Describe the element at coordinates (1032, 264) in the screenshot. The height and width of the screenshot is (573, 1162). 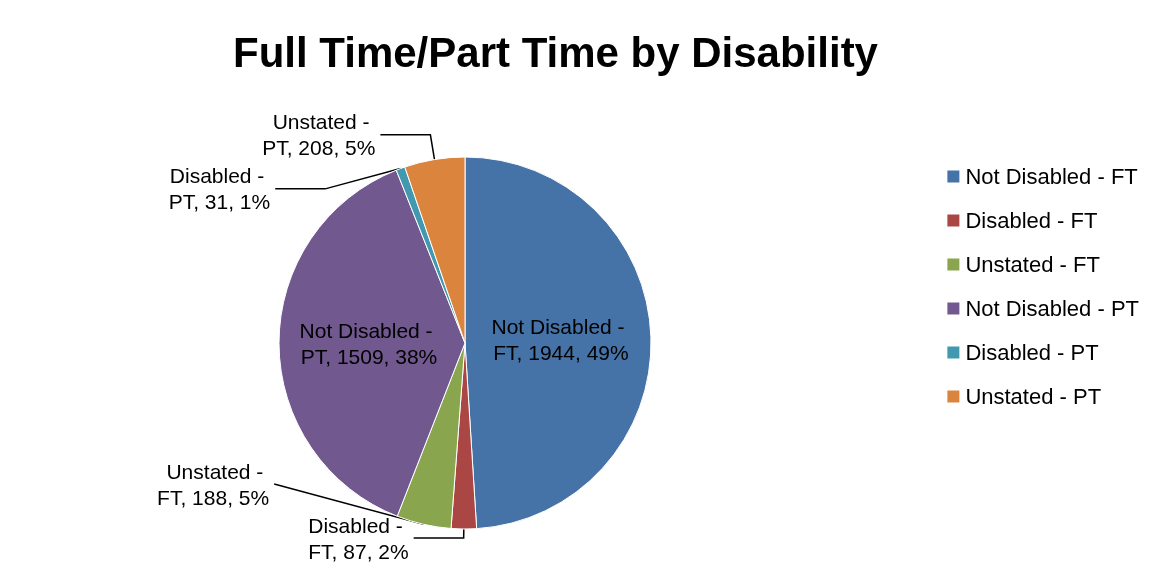
I see `legend-label: Unstated - FT` at that location.